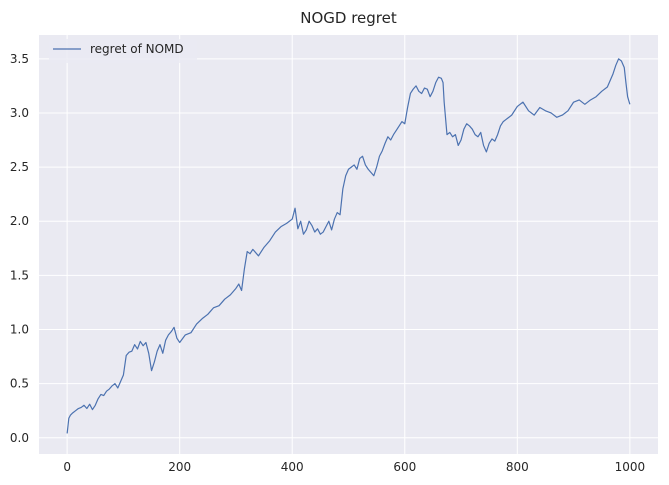 The width and height of the screenshot is (669, 485). Describe the element at coordinates (292, 467) in the screenshot. I see `x-tick-label: 400` at that location.